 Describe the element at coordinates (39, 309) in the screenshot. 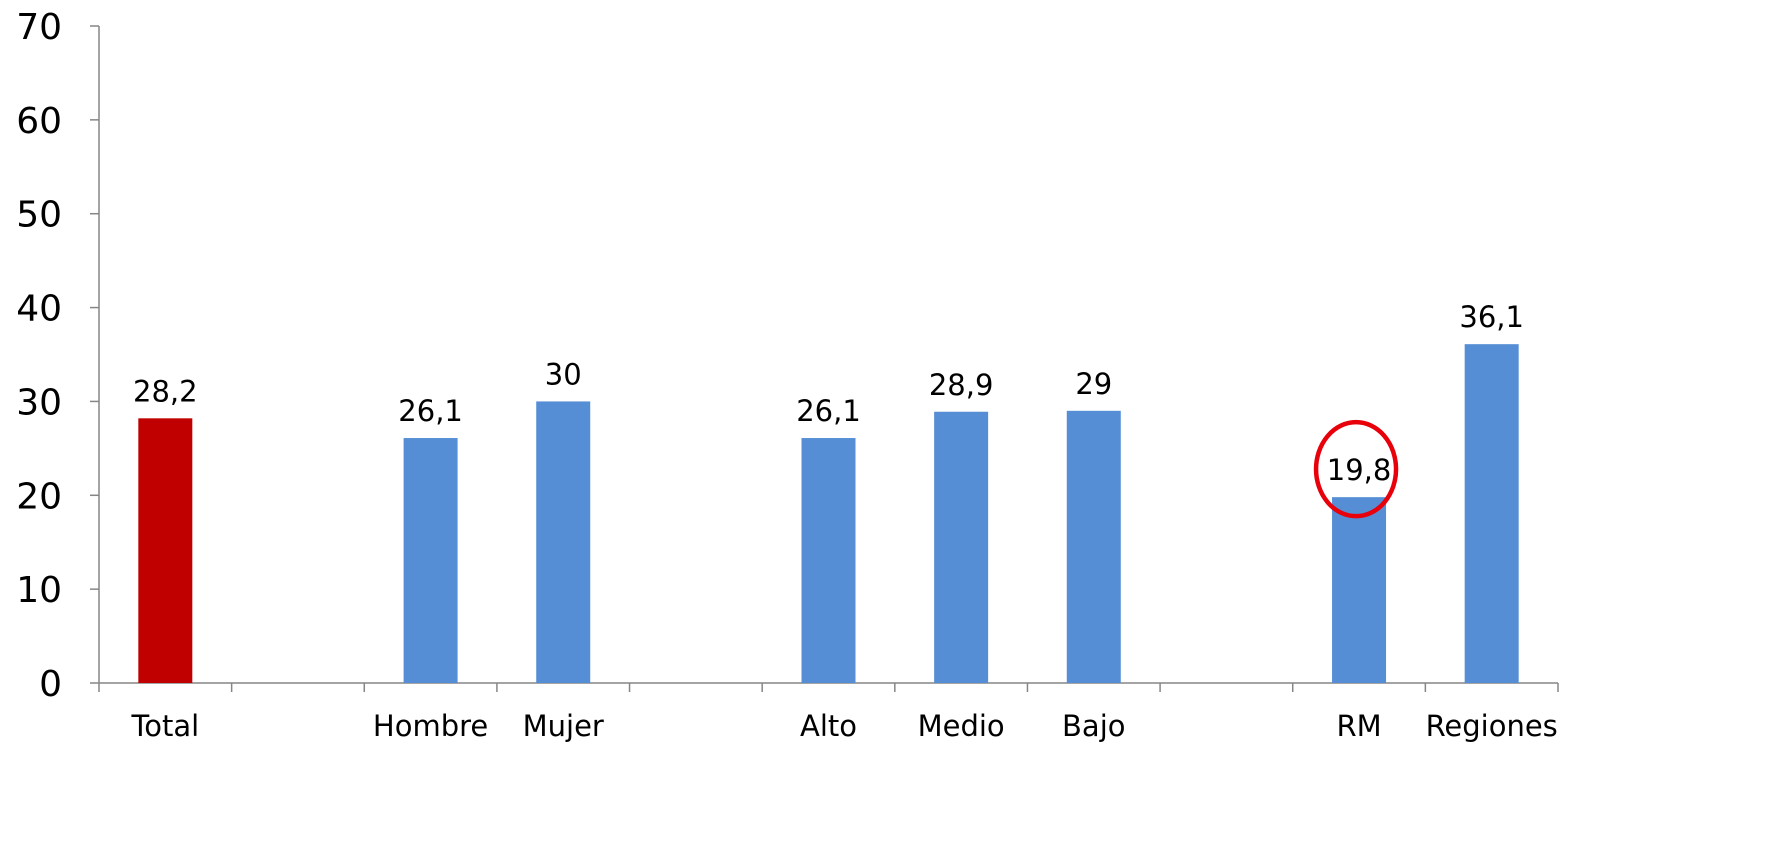

I see `y-tick-label: 40` at that location.